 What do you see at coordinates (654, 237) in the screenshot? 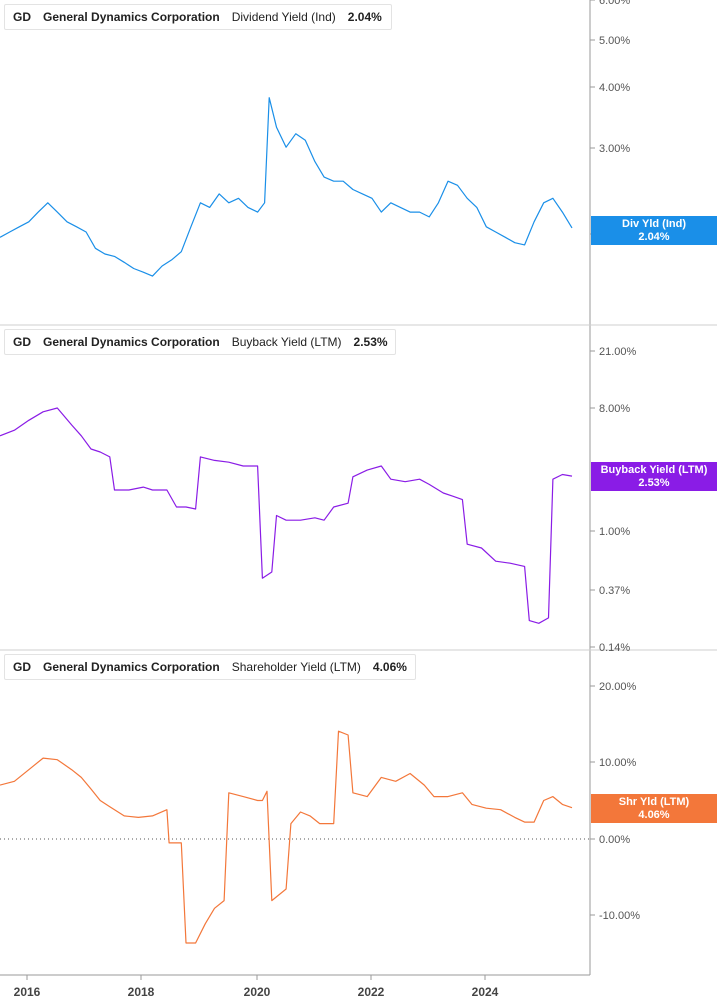
I see `badge-value: 2.04%` at bounding box center [654, 237].